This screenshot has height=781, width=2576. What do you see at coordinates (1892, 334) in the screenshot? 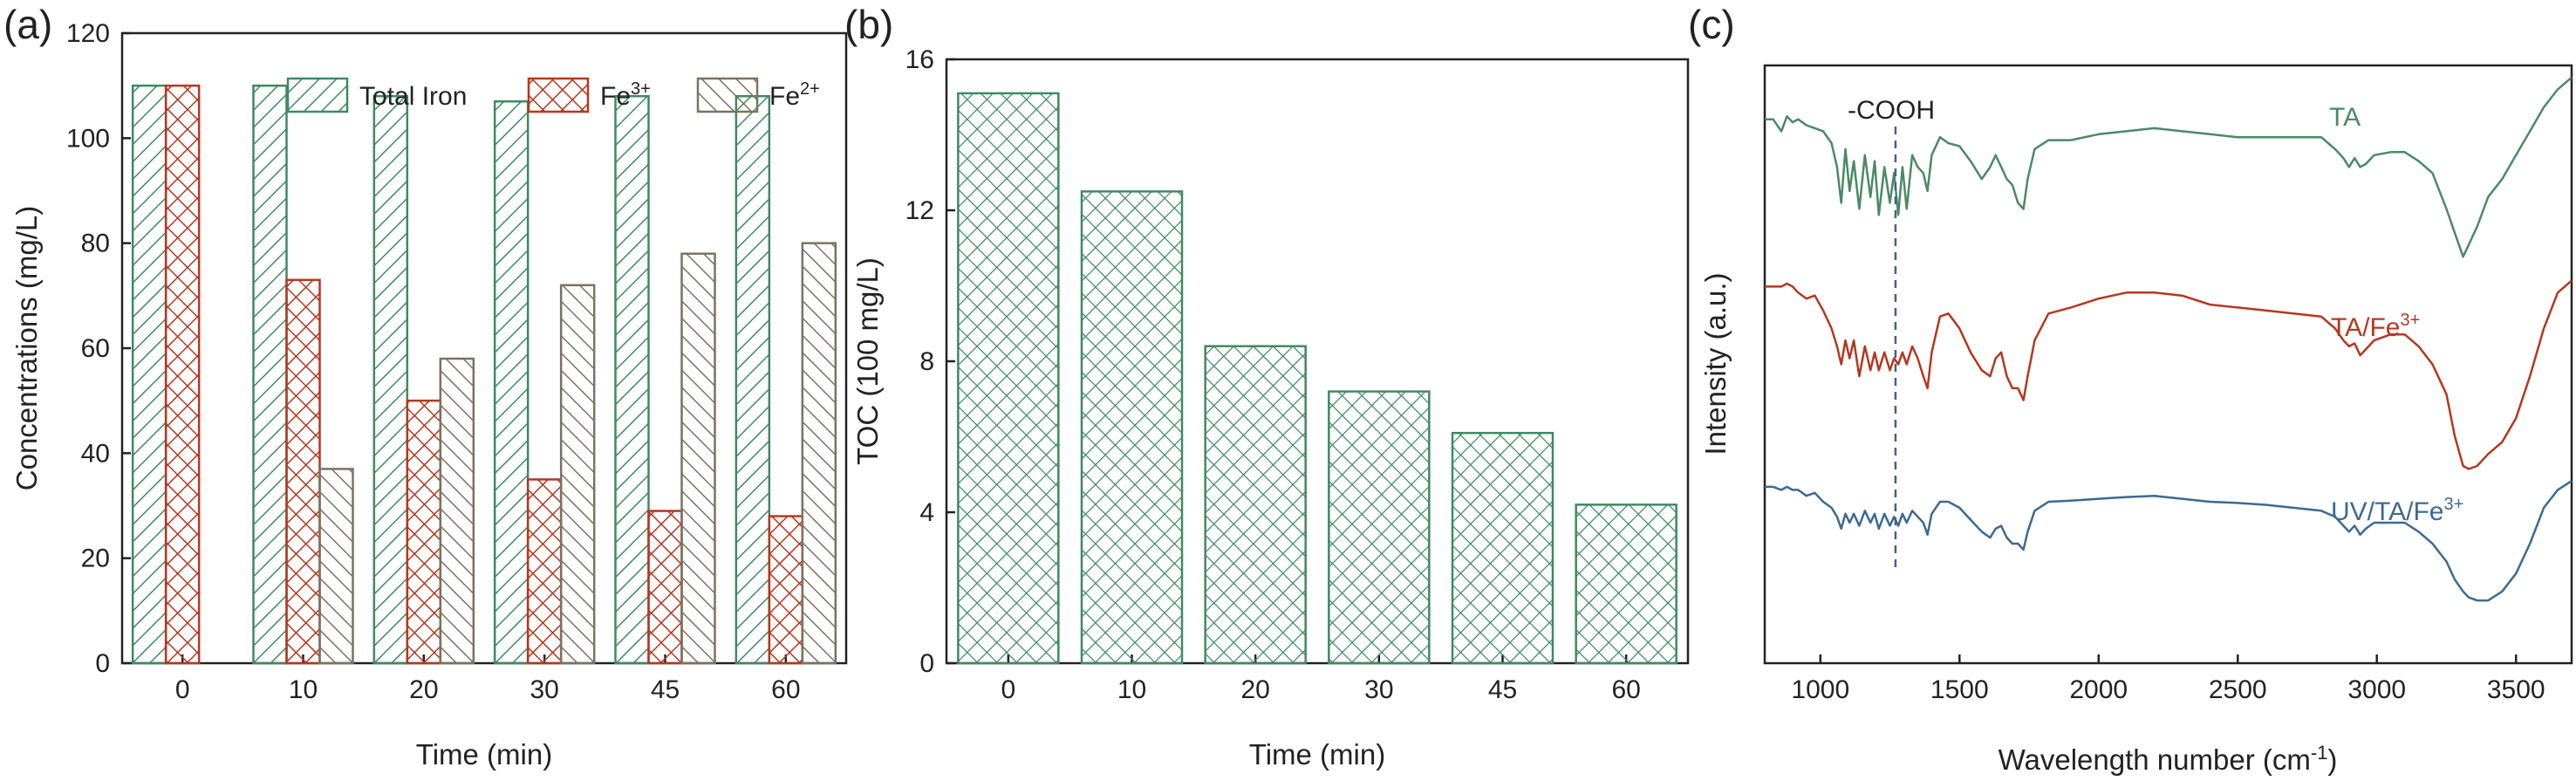
I see `panel-c-cooh-annotation: -COOH` at bounding box center [1892, 334].